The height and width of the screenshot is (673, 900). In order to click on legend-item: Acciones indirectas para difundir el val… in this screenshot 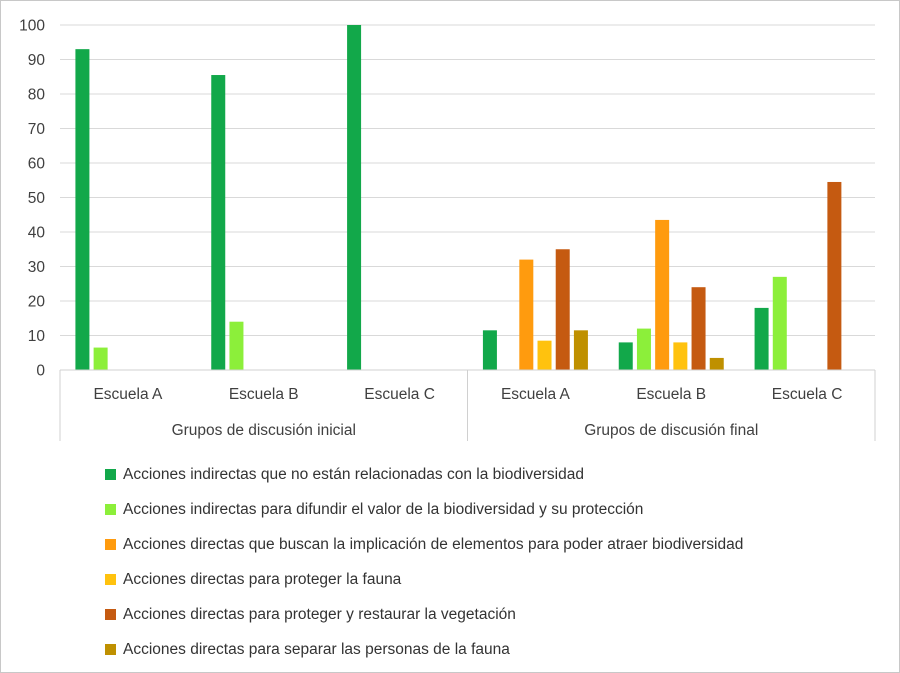, I will do `click(495, 509)`.